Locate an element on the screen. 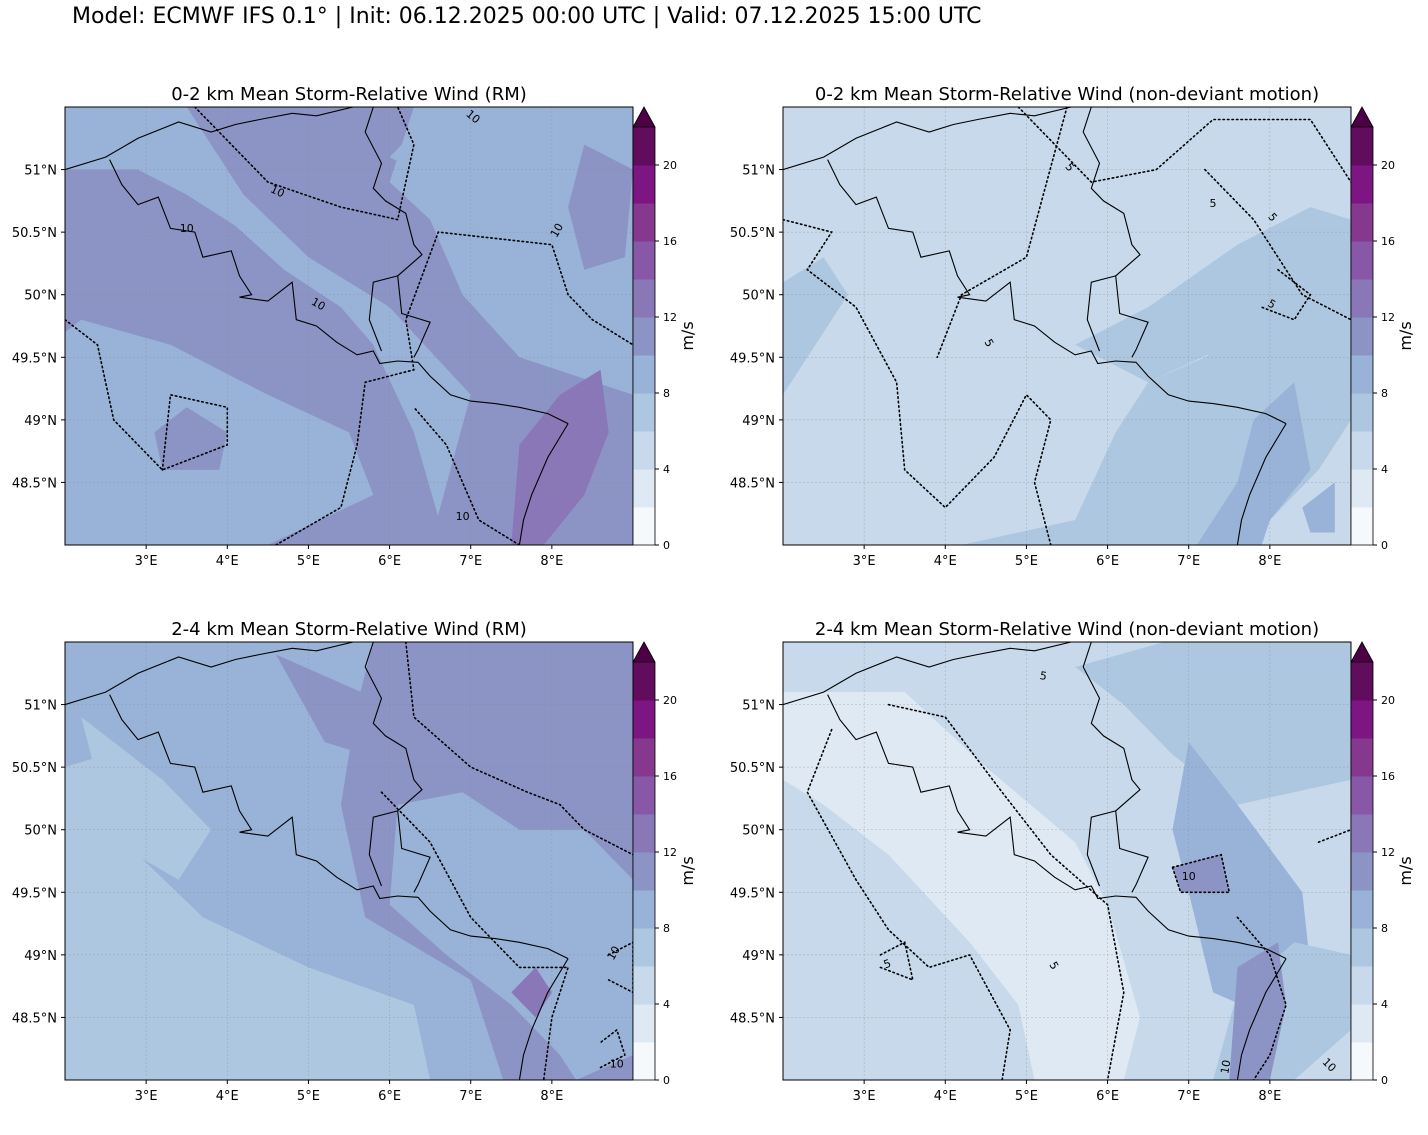  x-tick-label: 8°E is located at coordinates (1269, 1096).